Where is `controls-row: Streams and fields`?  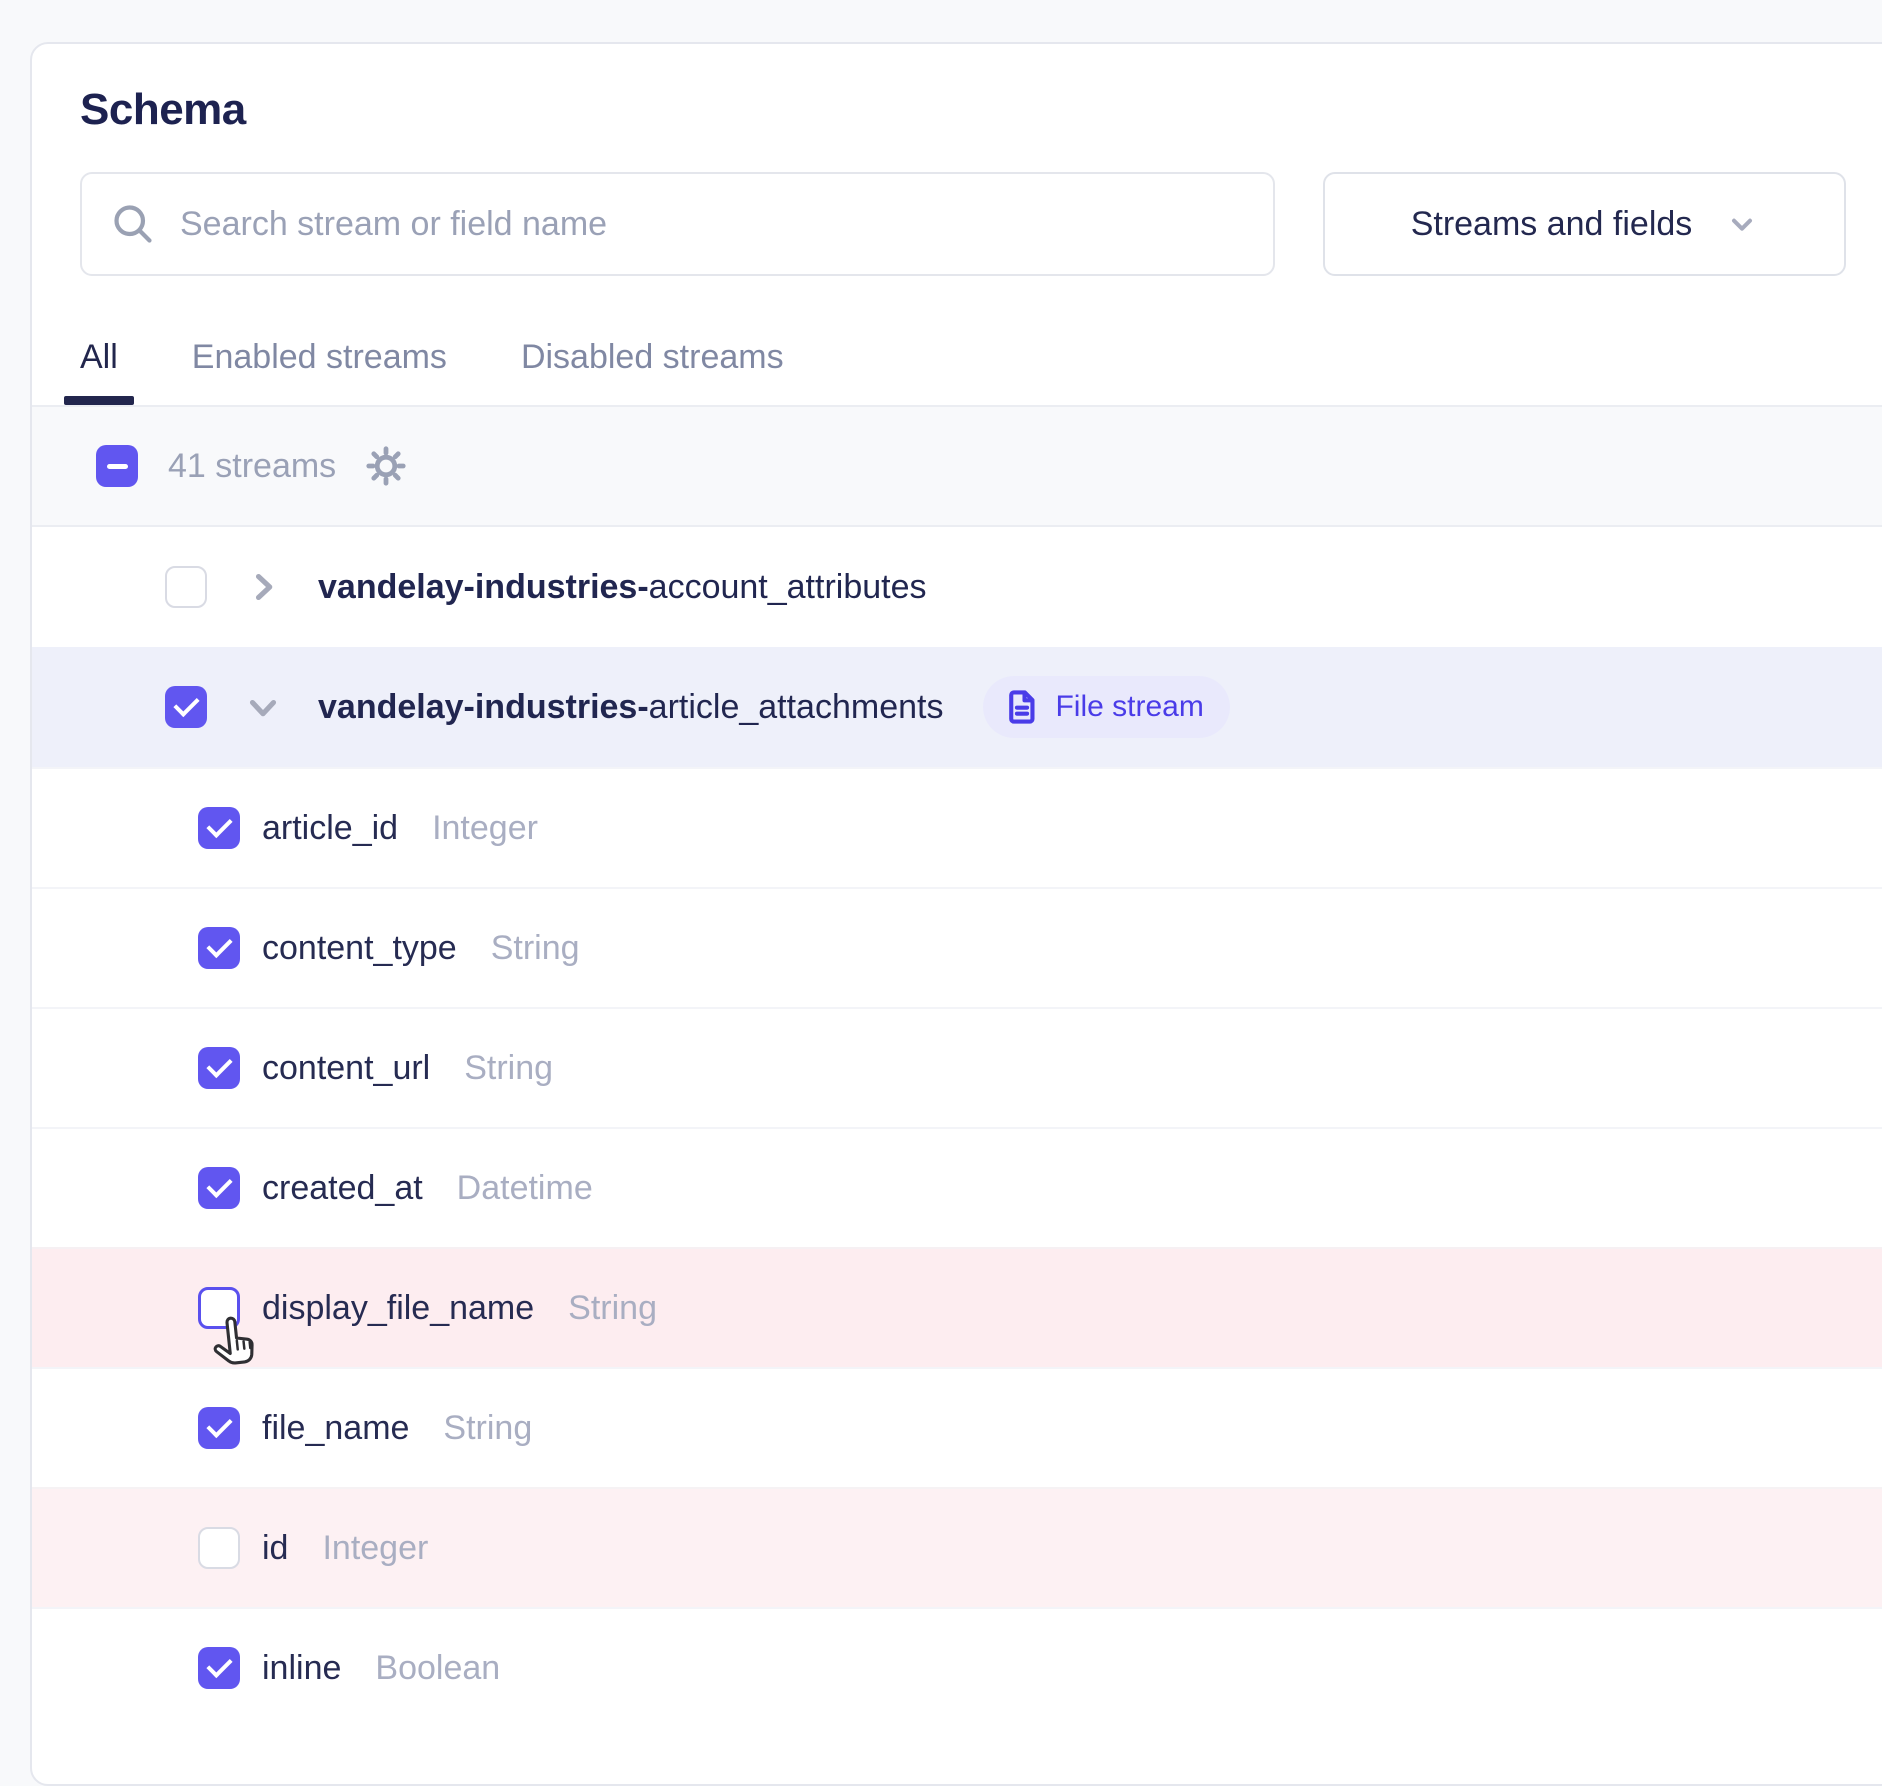 controls-row: Streams and fields is located at coordinates (981, 224).